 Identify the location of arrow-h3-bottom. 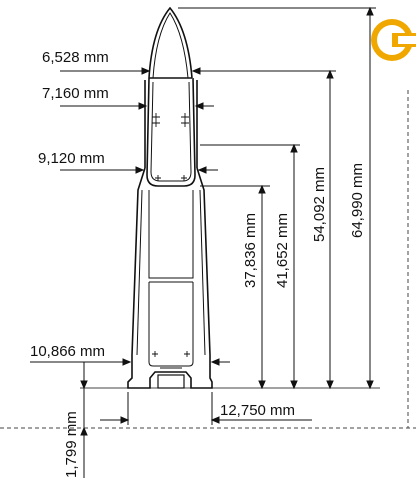
(330, 385).